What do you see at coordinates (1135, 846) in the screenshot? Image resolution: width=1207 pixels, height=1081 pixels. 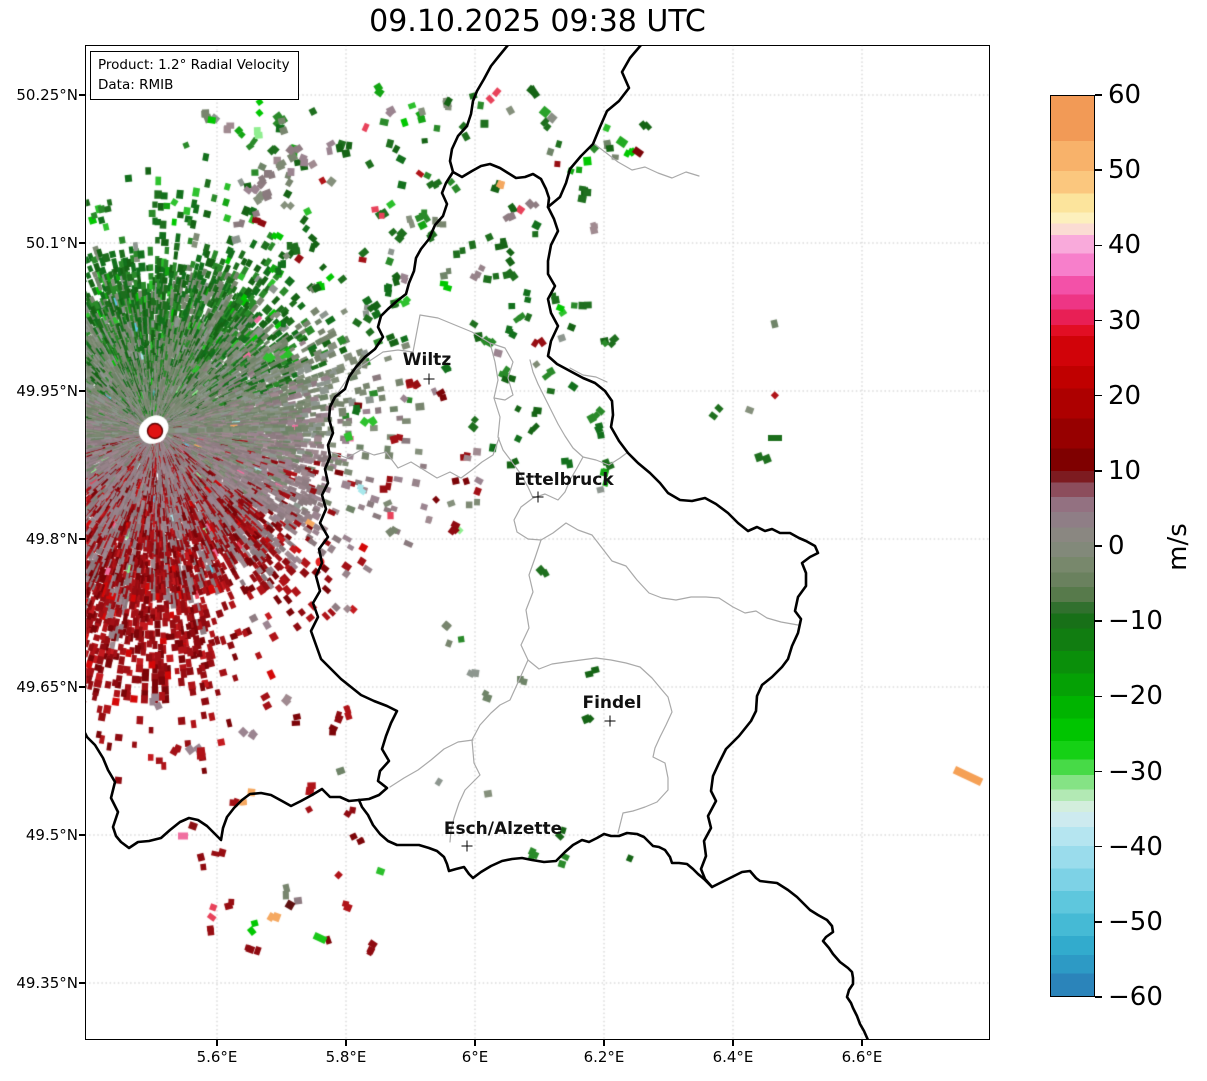 I see `colorbar-tick-label: −40` at bounding box center [1135, 846].